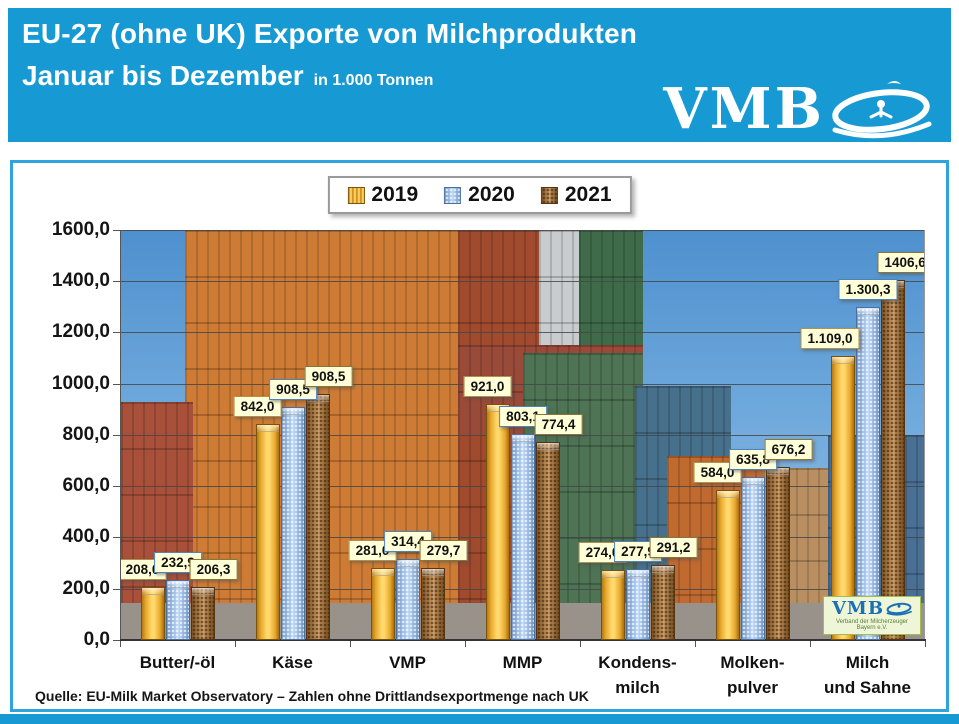  I want to click on y-axis-ticks, so click(116, 435).